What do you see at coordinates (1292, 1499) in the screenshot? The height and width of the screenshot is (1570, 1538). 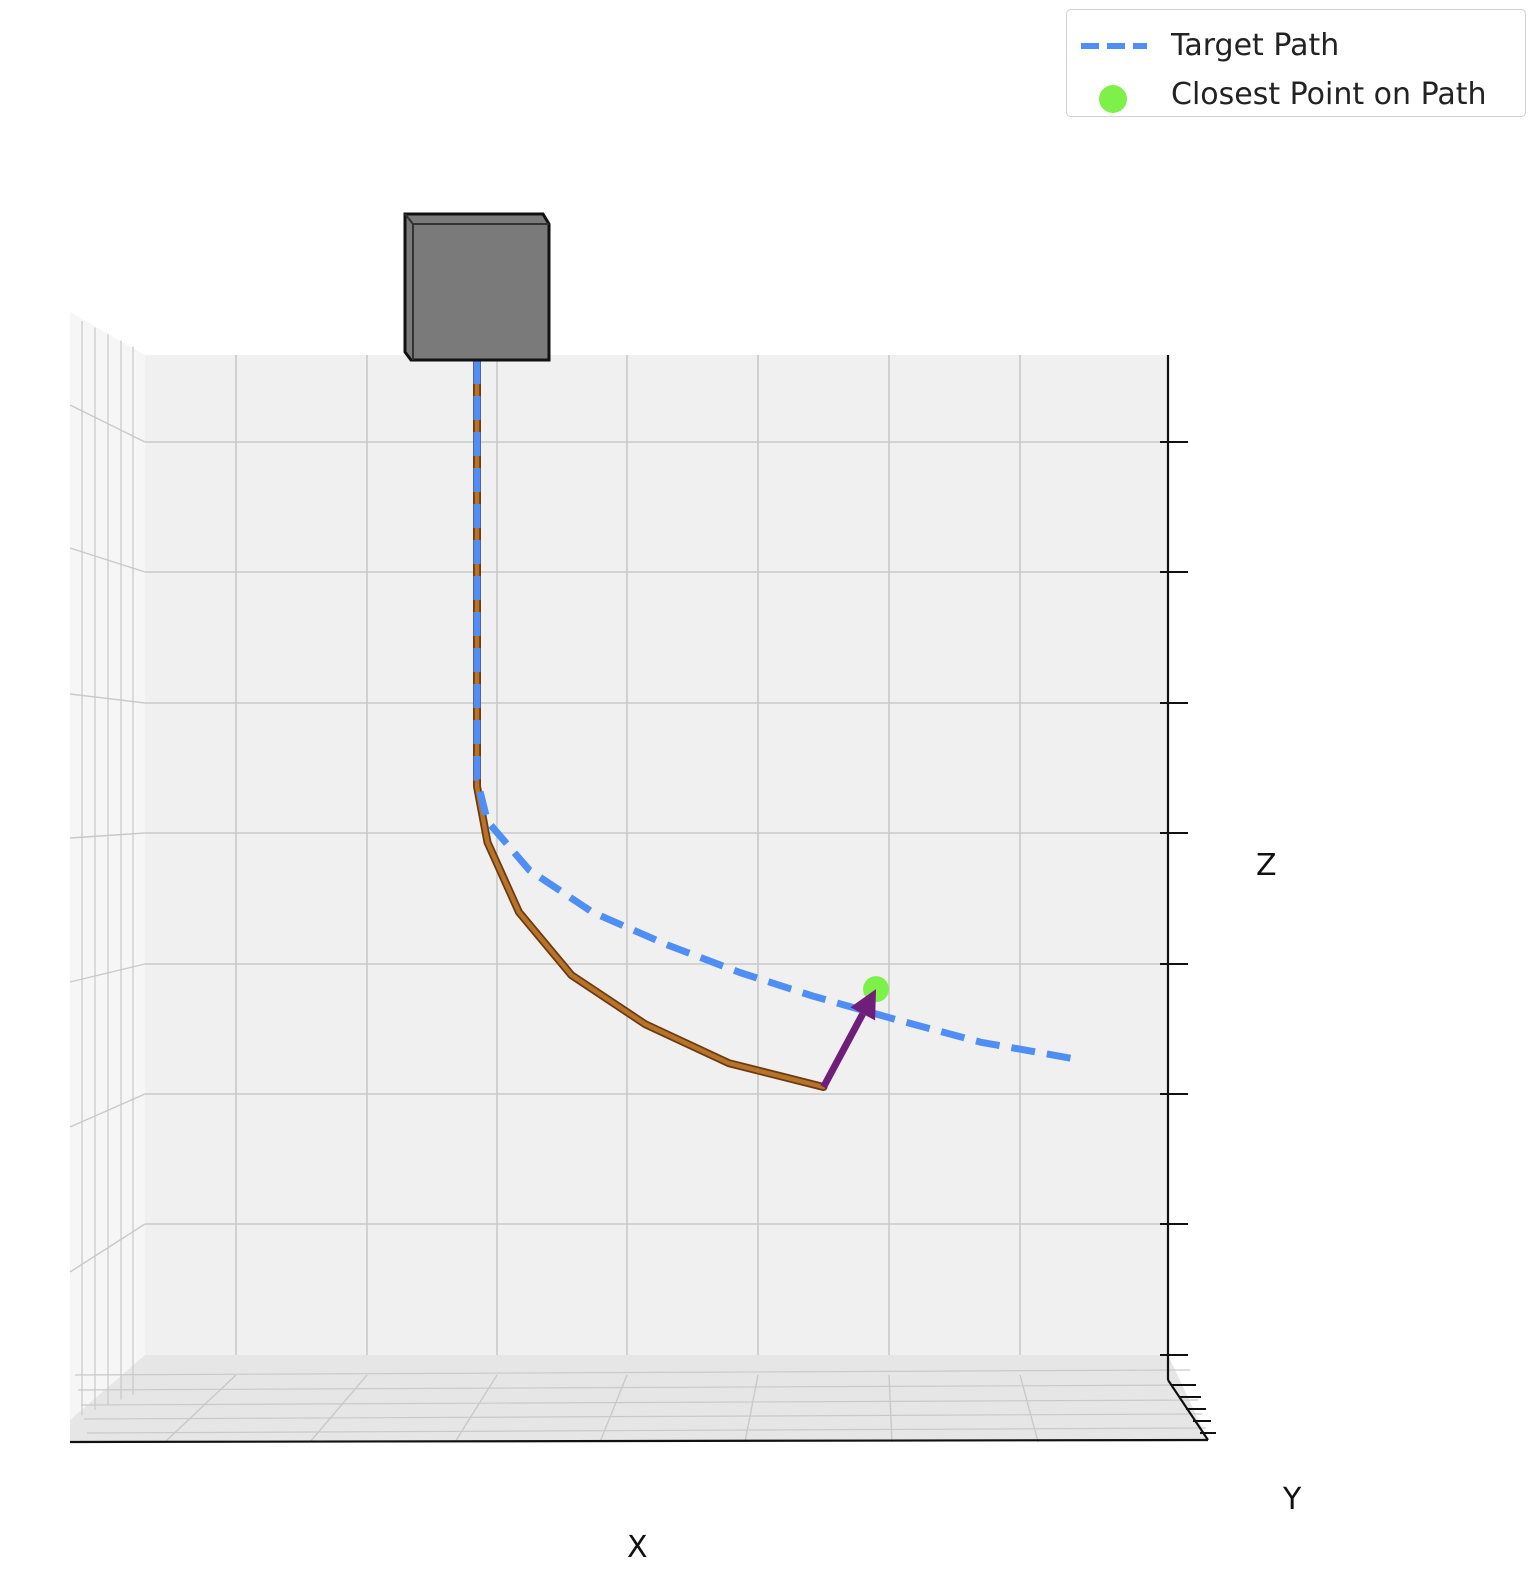 I see `y-axis-label: Y` at bounding box center [1292, 1499].